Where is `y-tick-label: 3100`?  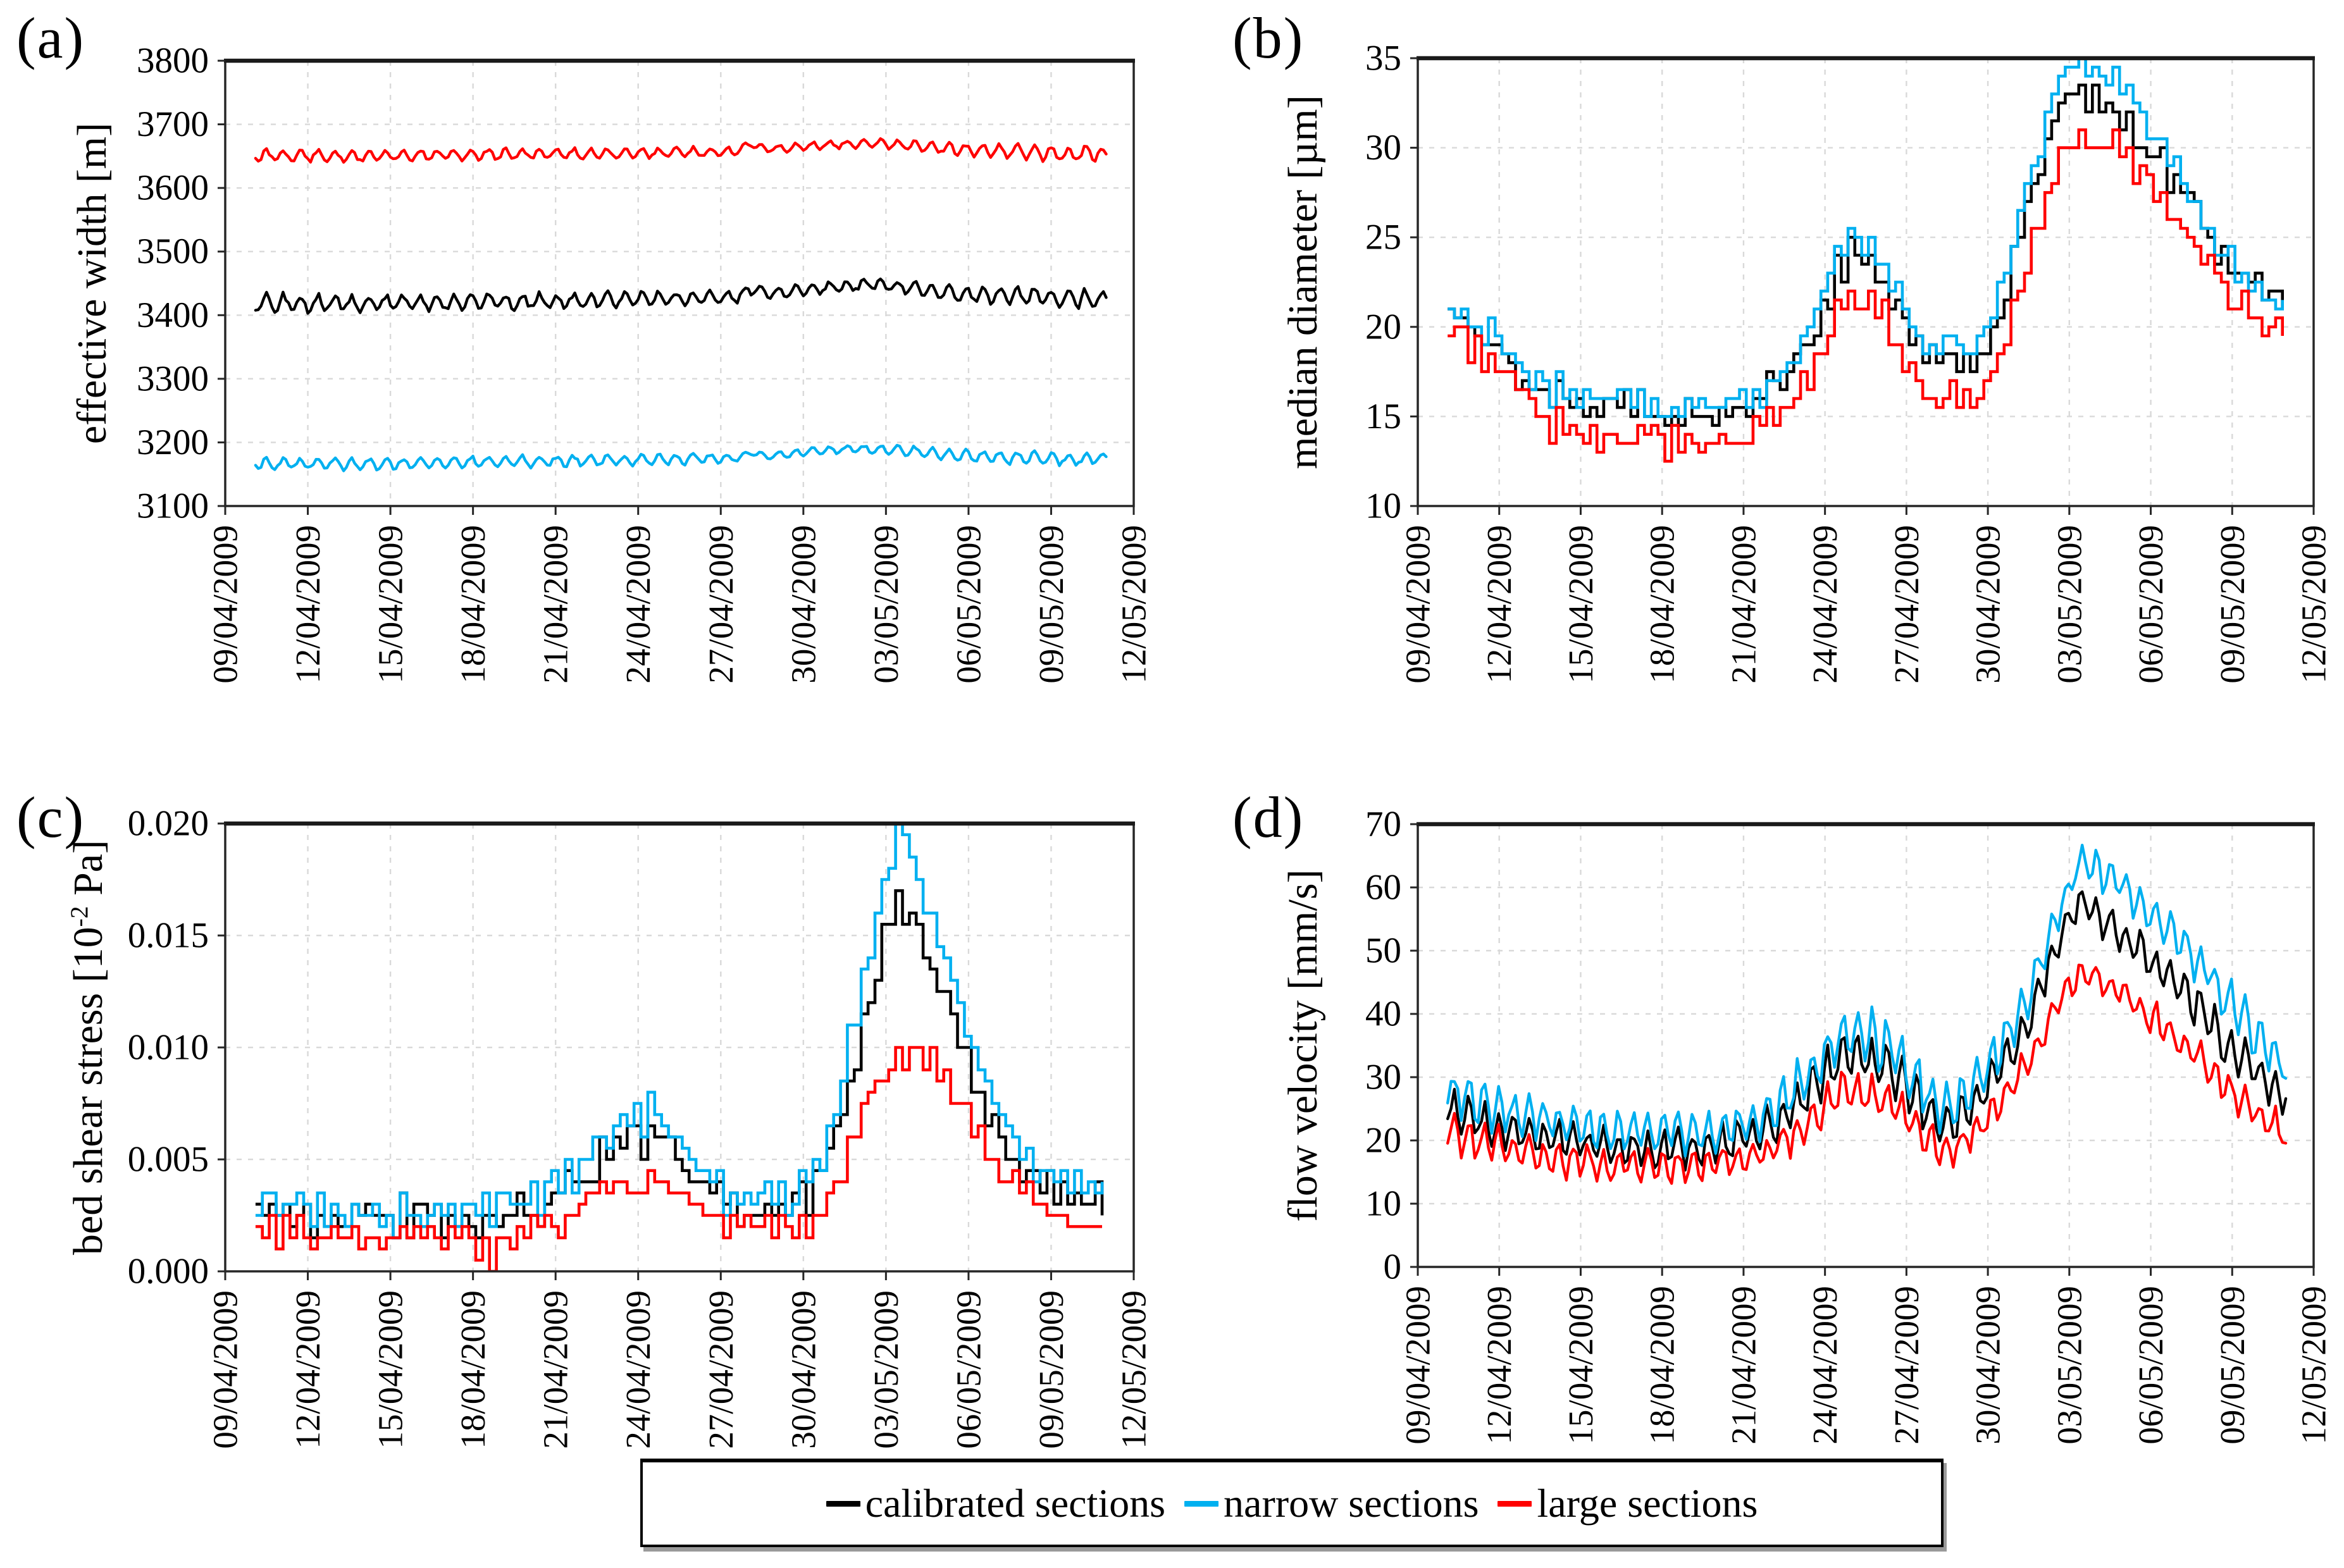
y-tick-label: 3100 is located at coordinates (173, 506).